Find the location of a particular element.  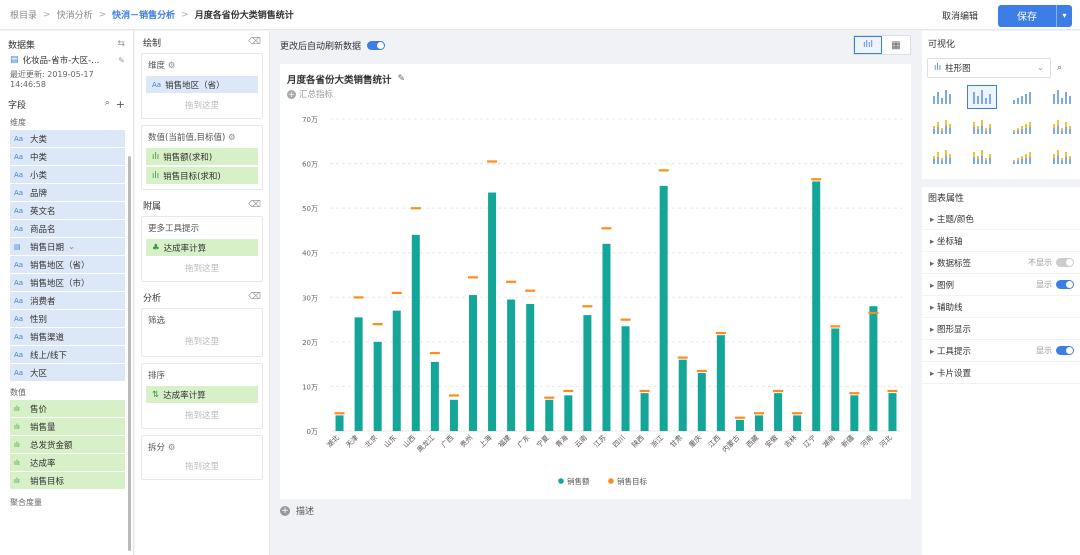

value-dropzone: 数值(当前值,目标值) ⚙ ılı 销售额(求和) ılı 销售目标(求和) is located at coordinates (202, 157).